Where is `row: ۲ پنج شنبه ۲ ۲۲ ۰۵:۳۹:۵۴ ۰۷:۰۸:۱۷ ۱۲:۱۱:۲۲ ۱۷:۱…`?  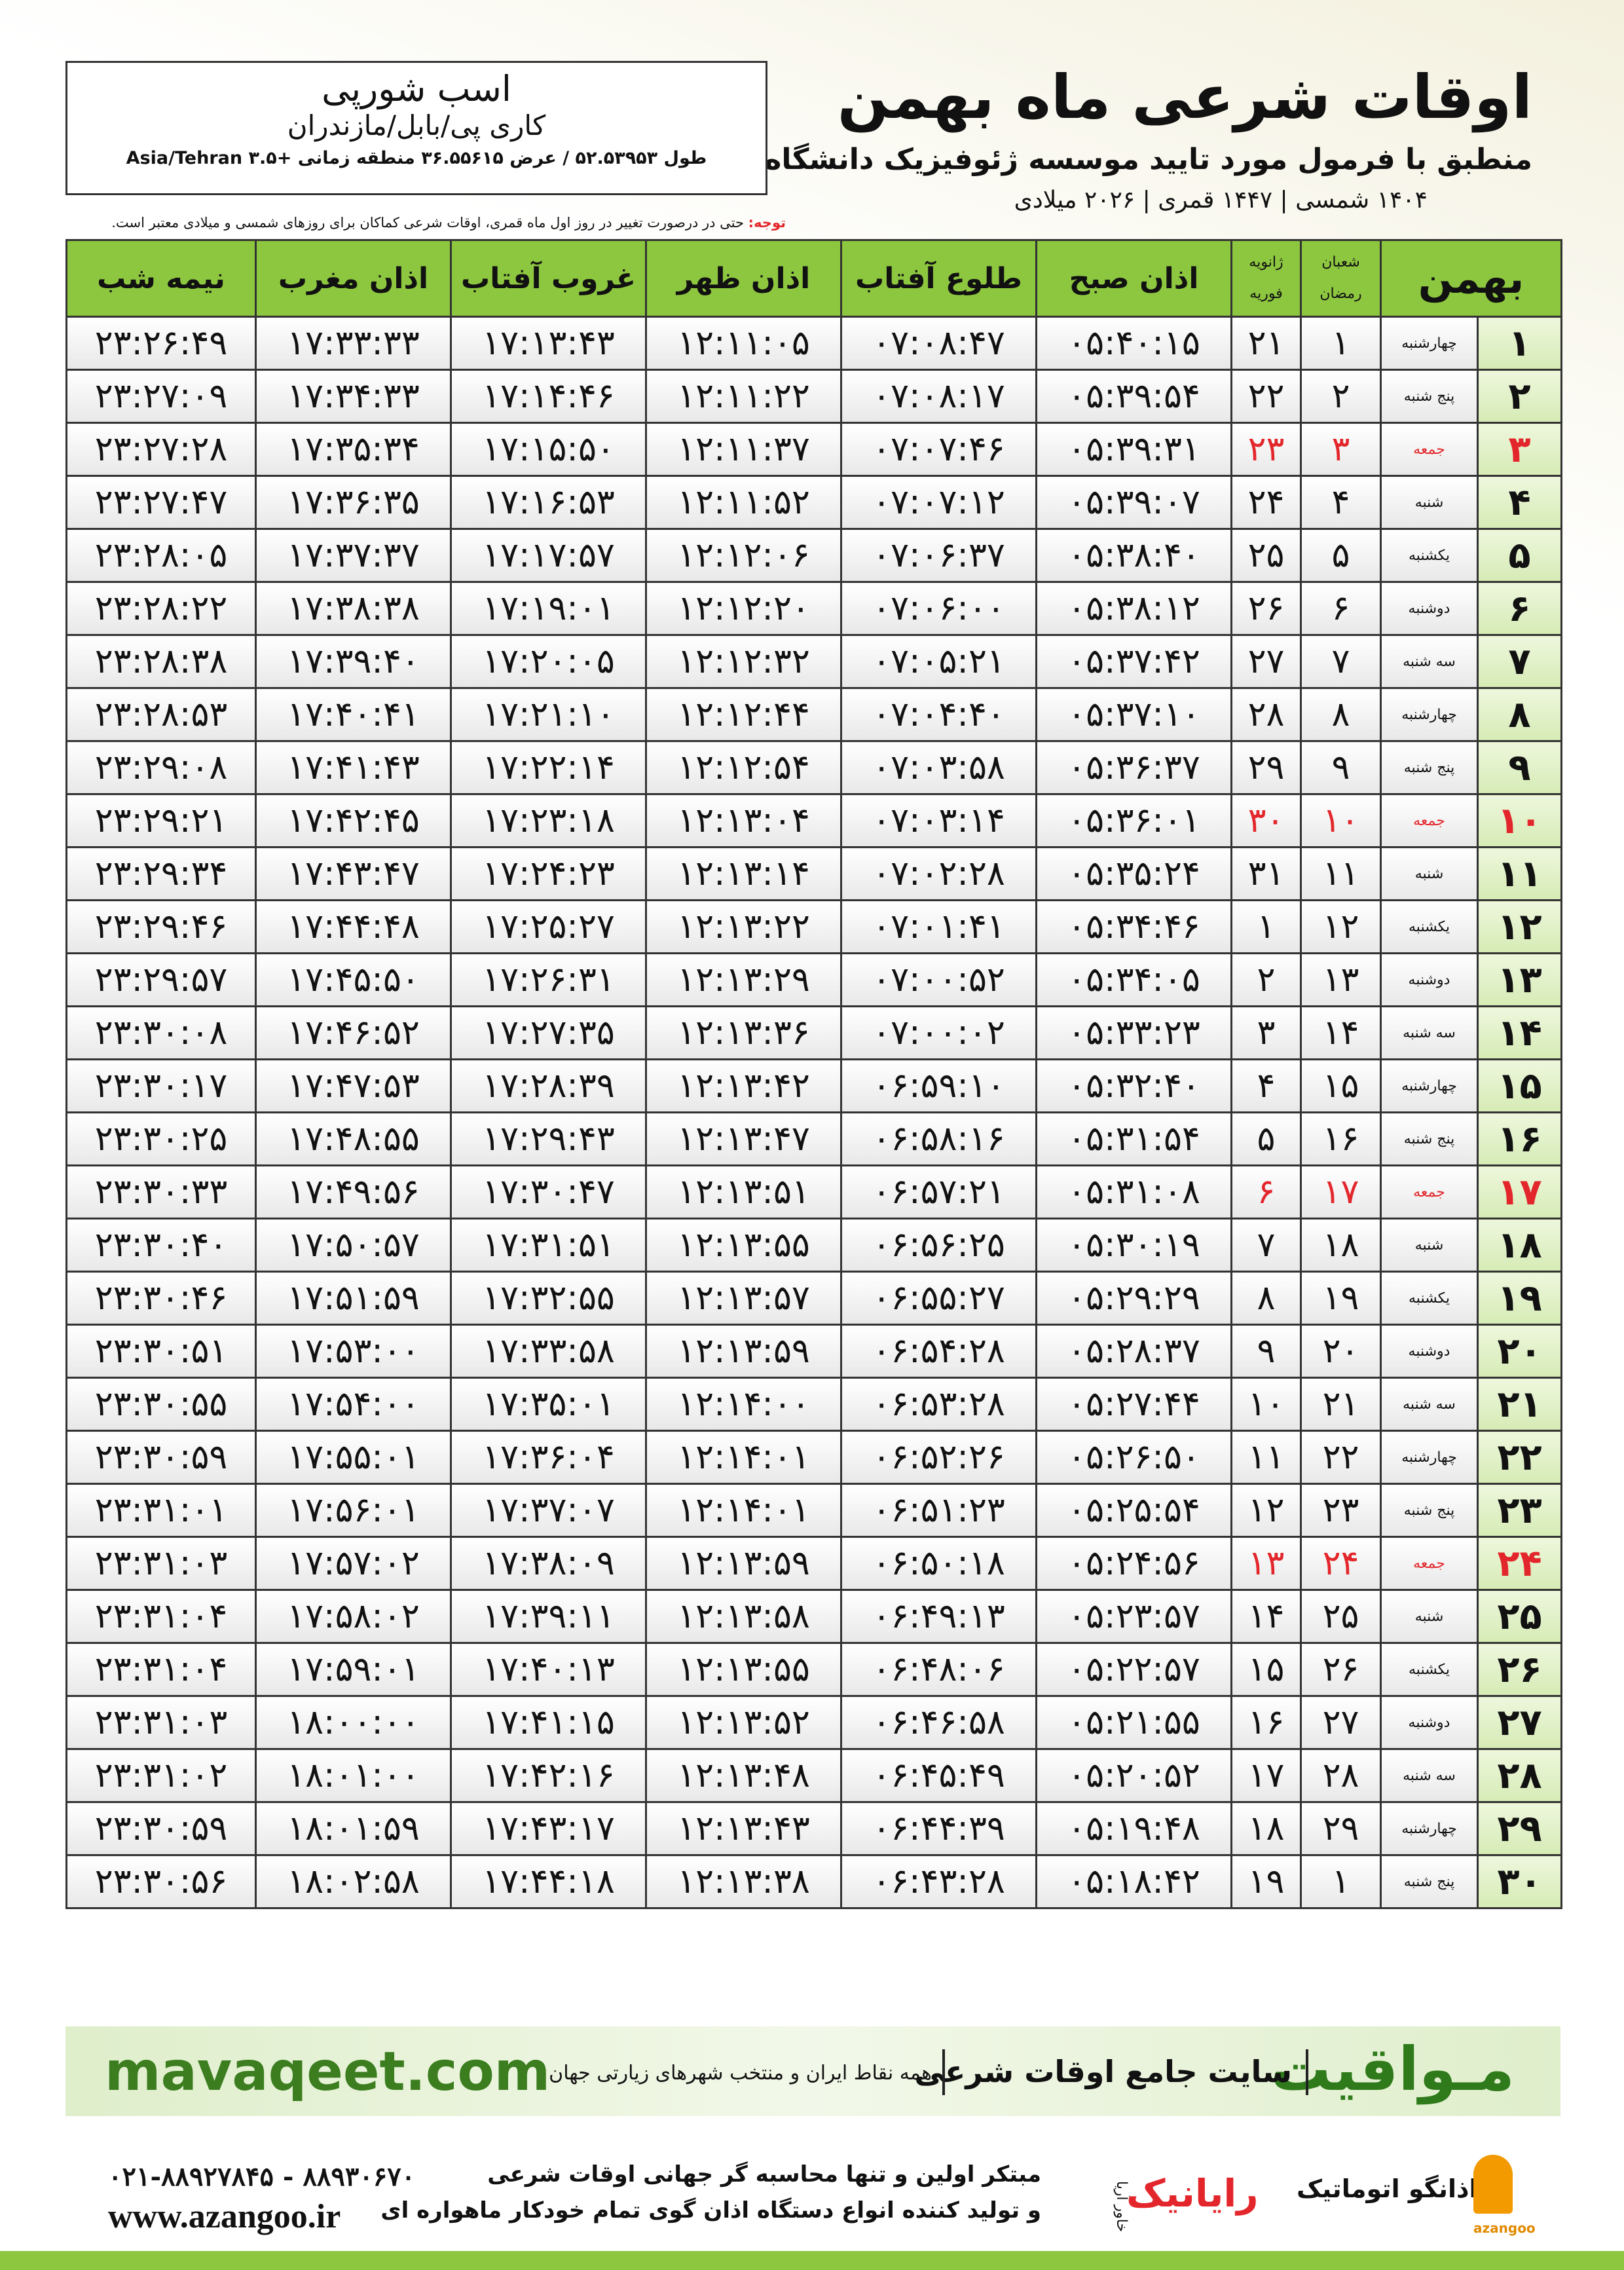
row: ۲ پنج شنبه ۲ ۲۲ ۰۵:۳۹:۵۴ ۰۷:۰۸:۱۷ ۱۲:۱۱:۲۲ ۱۷:۱… is located at coordinates (814, 396).